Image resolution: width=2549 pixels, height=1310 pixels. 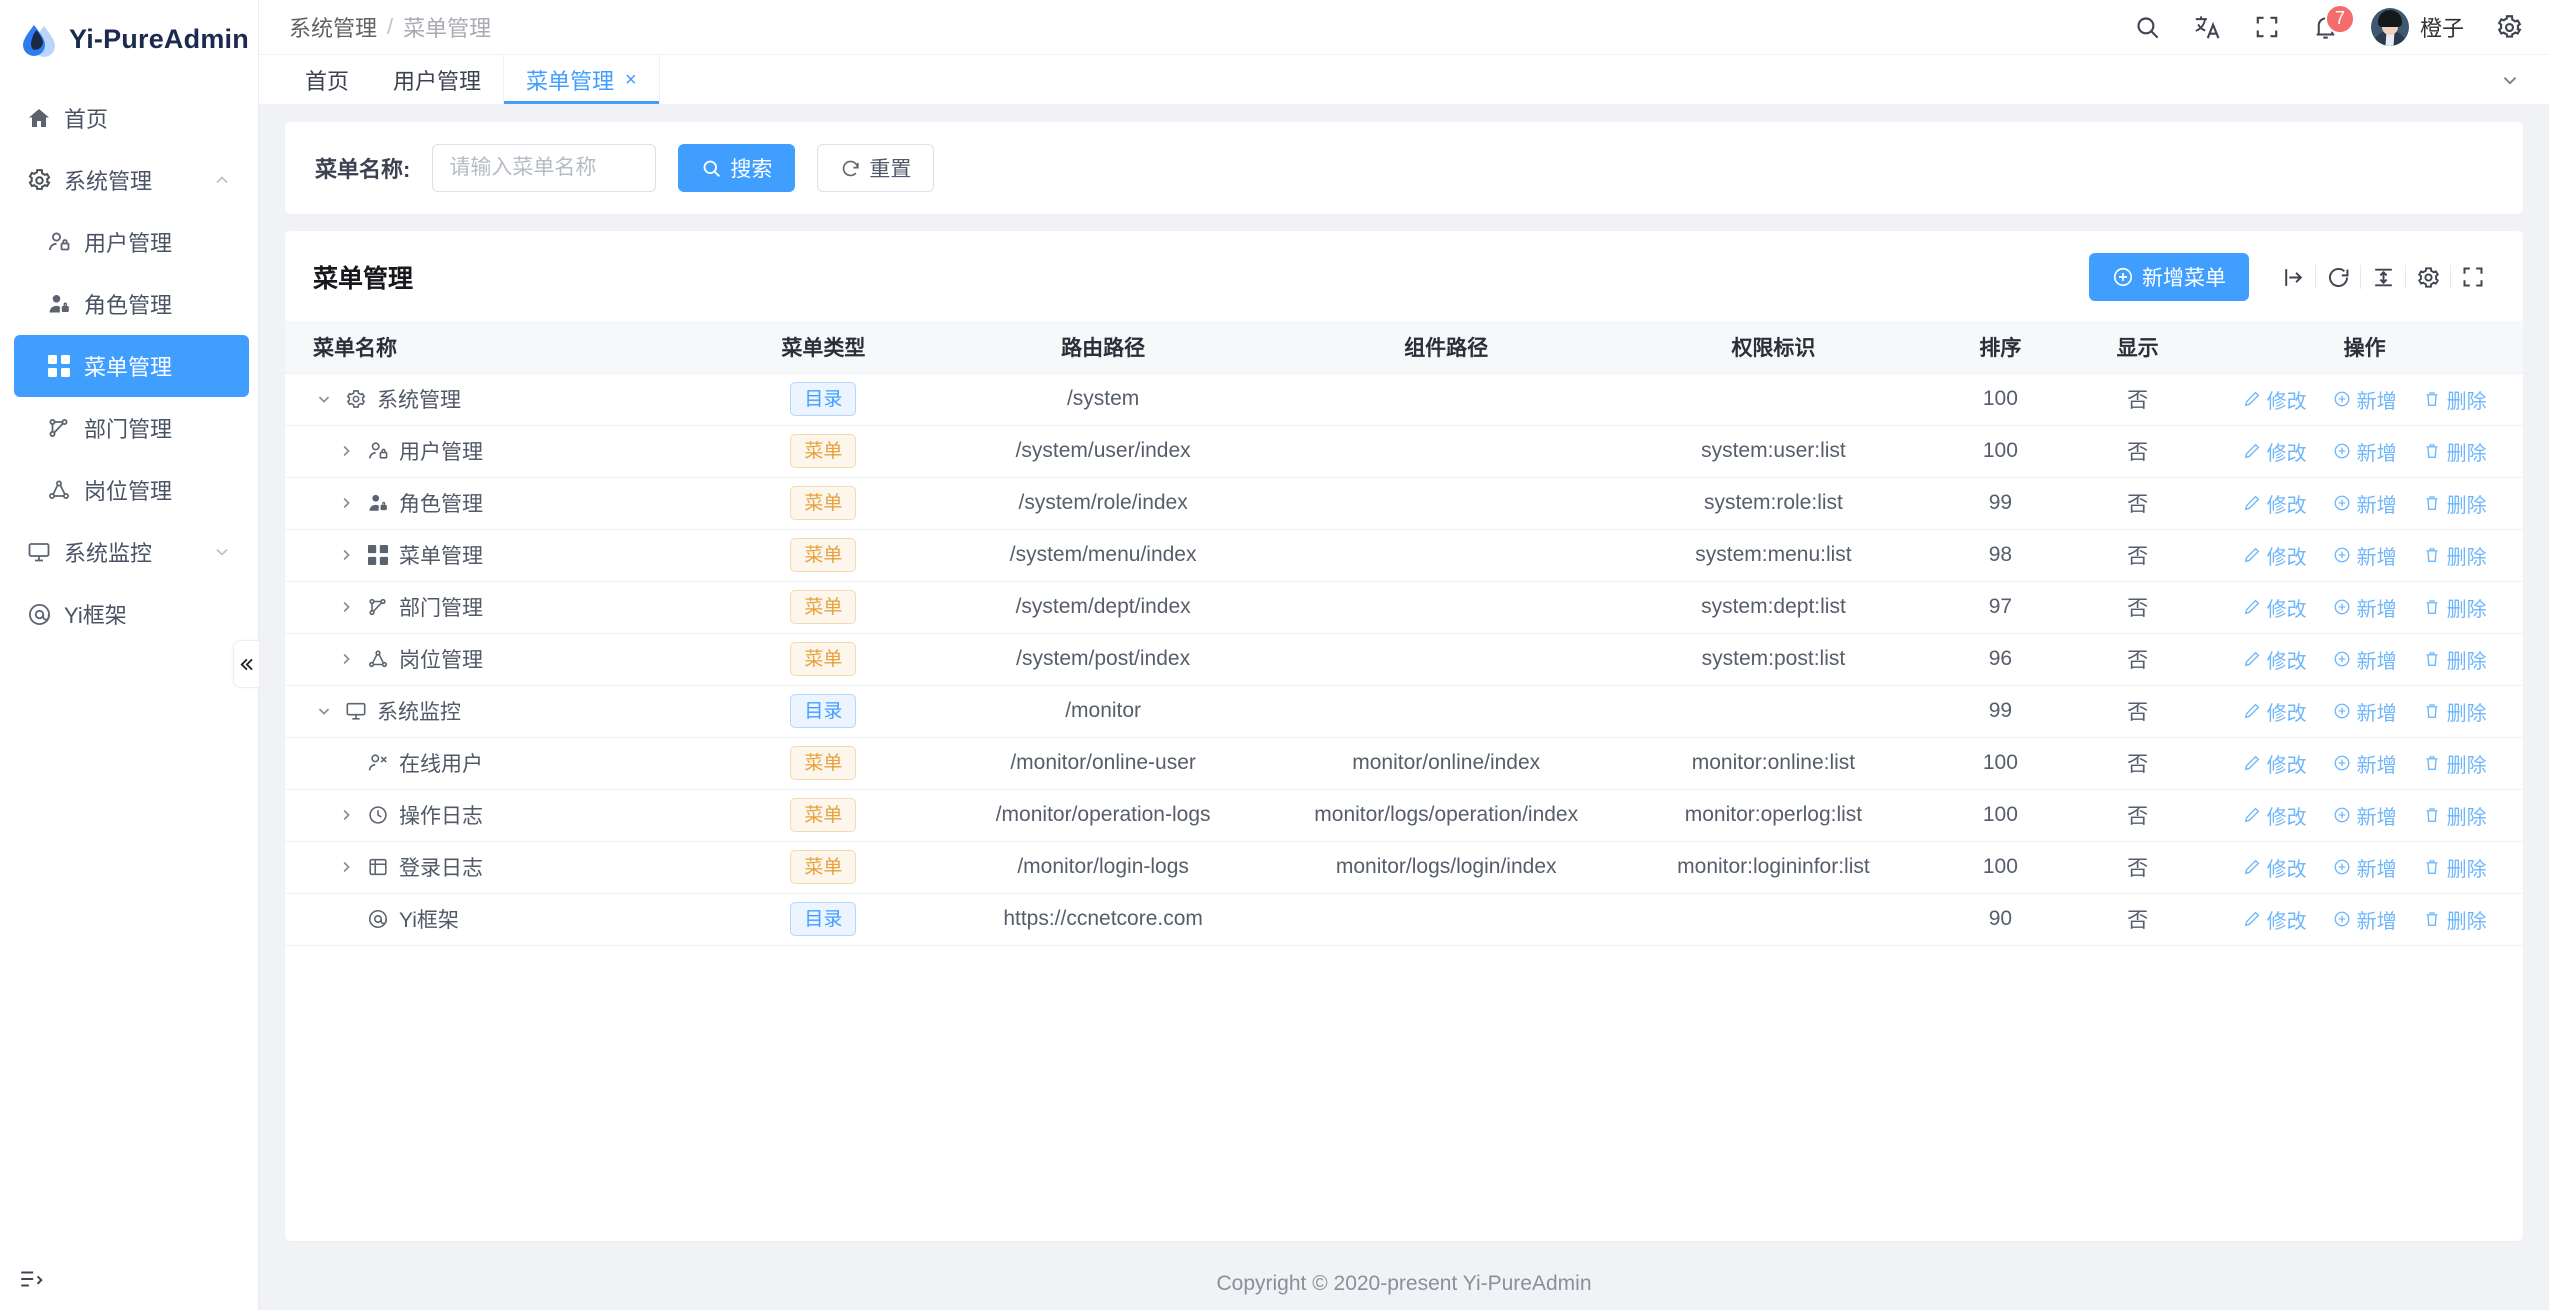 I want to click on refresh-icon, so click(x=2338, y=277).